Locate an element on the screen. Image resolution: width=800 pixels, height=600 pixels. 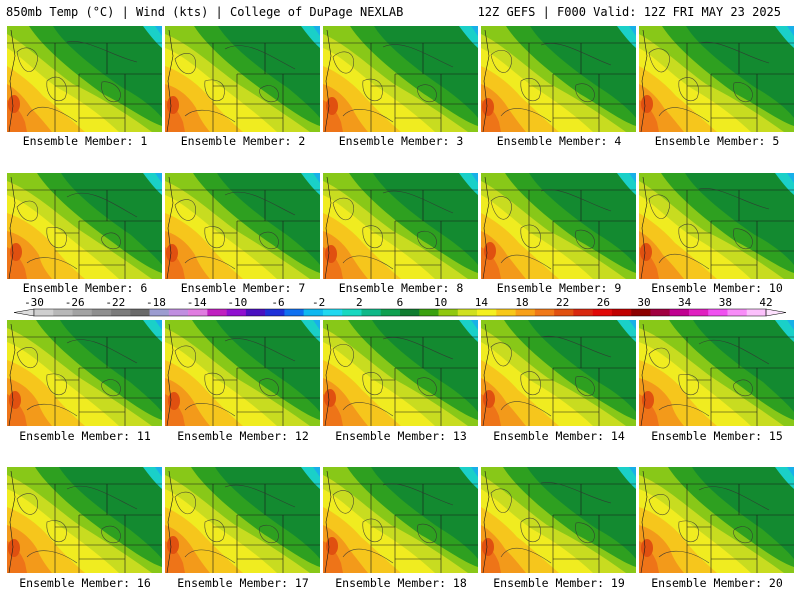
ensemble-member-label: Ensemble Member: 5 is located at coordinates (717, 141).